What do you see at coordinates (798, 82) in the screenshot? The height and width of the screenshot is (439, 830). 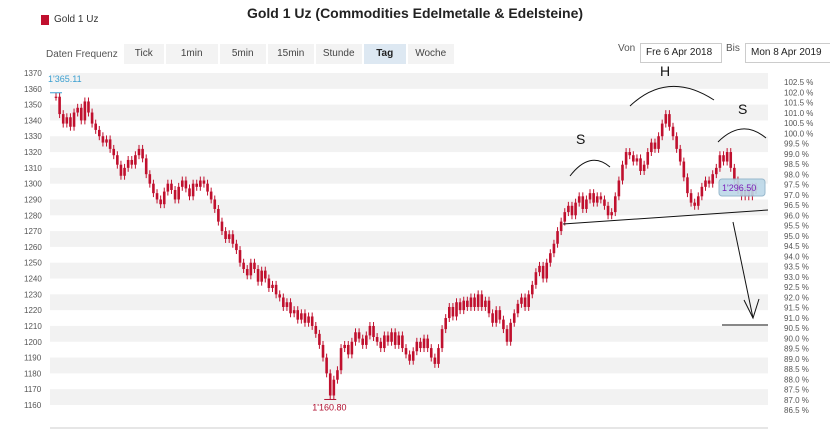 I see `y2-tick-label: 102.5 %` at bounding box center [798, 82].